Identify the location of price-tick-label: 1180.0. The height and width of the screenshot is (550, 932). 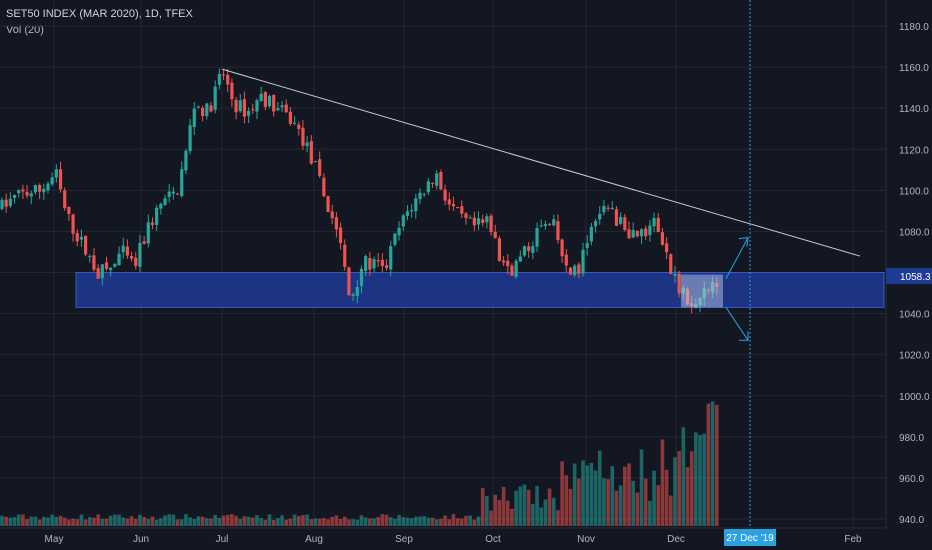
(914, 27).